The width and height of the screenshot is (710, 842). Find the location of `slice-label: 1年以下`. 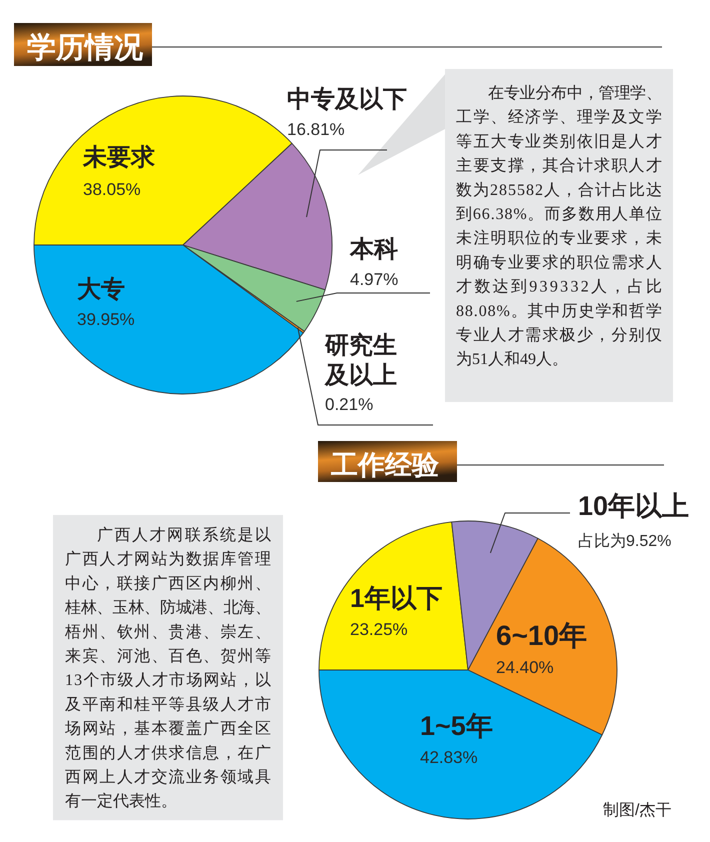

slice-label: 1年以下 is located at coordinates (396, 598).